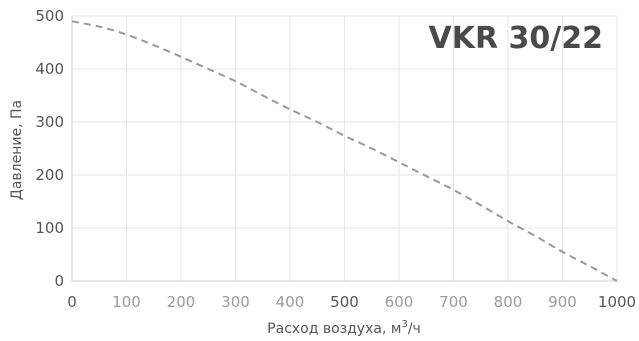 This screenshot has height=341, width=639. I want to click on y-tick-label-4: 400, so click(49, 69).